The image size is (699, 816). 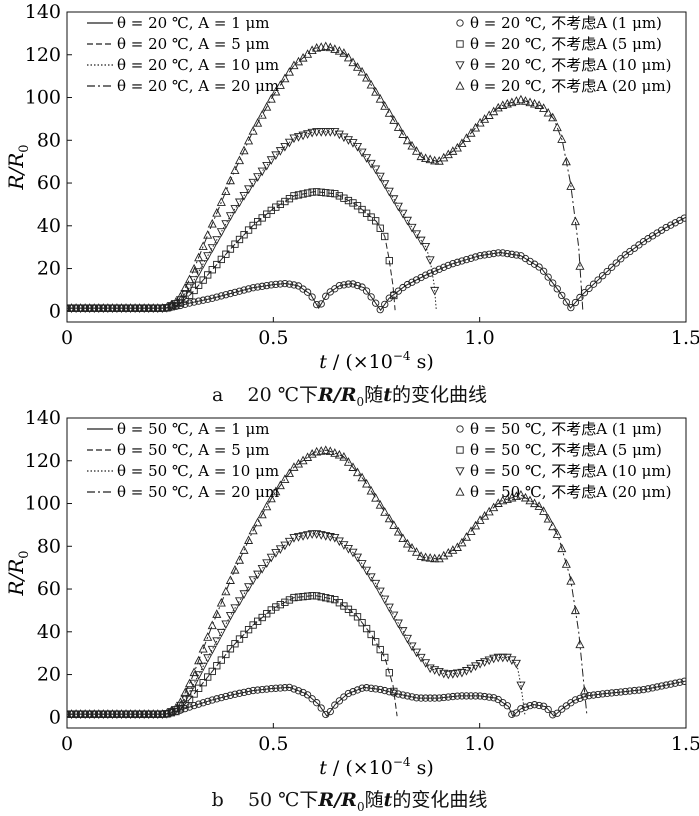 I want to click on legend-label: θ = 20 ℃, 不考虑A (10 μm), so click(x=570, y=65).